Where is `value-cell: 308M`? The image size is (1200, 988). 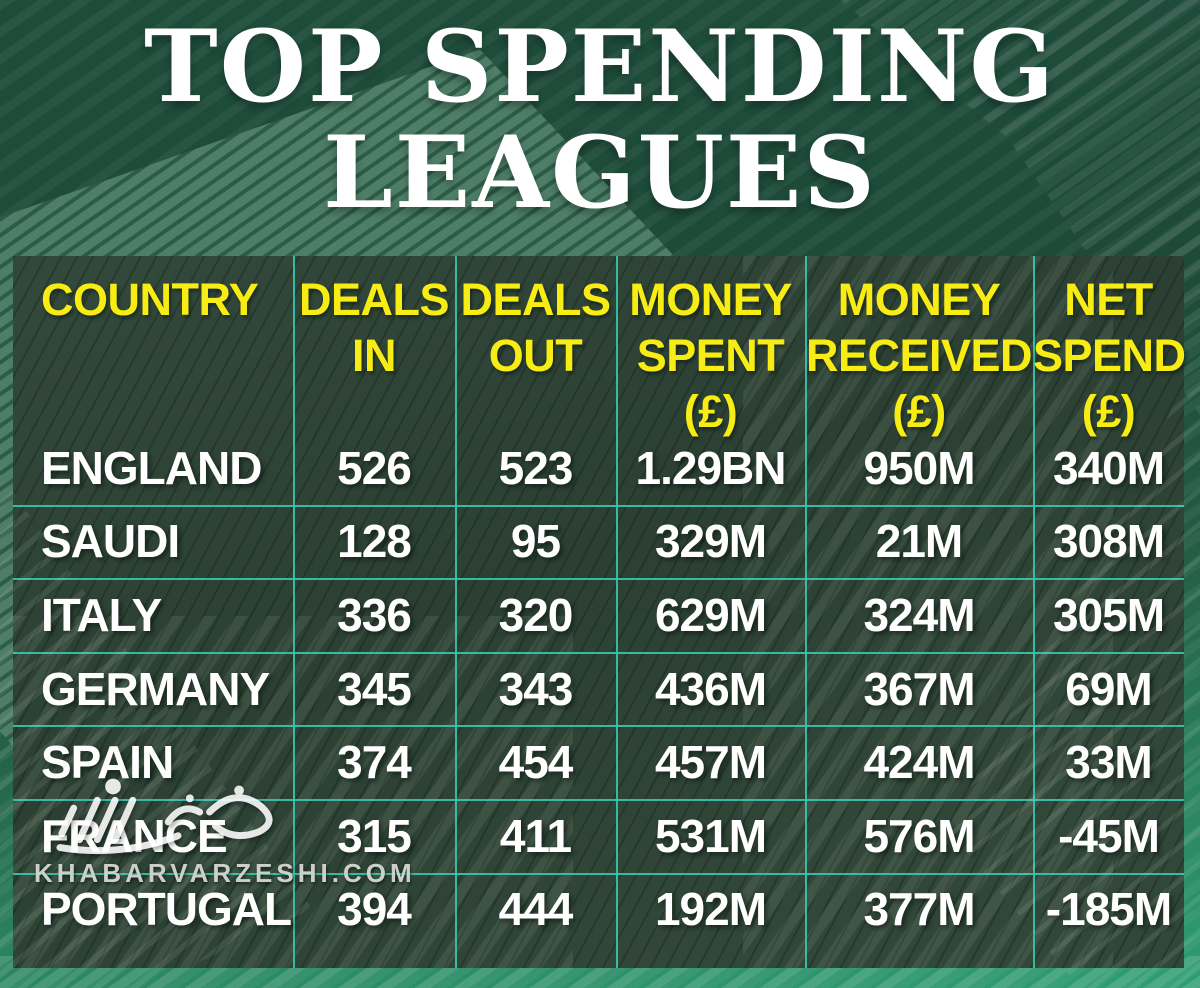 value-cell: 308M is located at coordinates (1108, 541).